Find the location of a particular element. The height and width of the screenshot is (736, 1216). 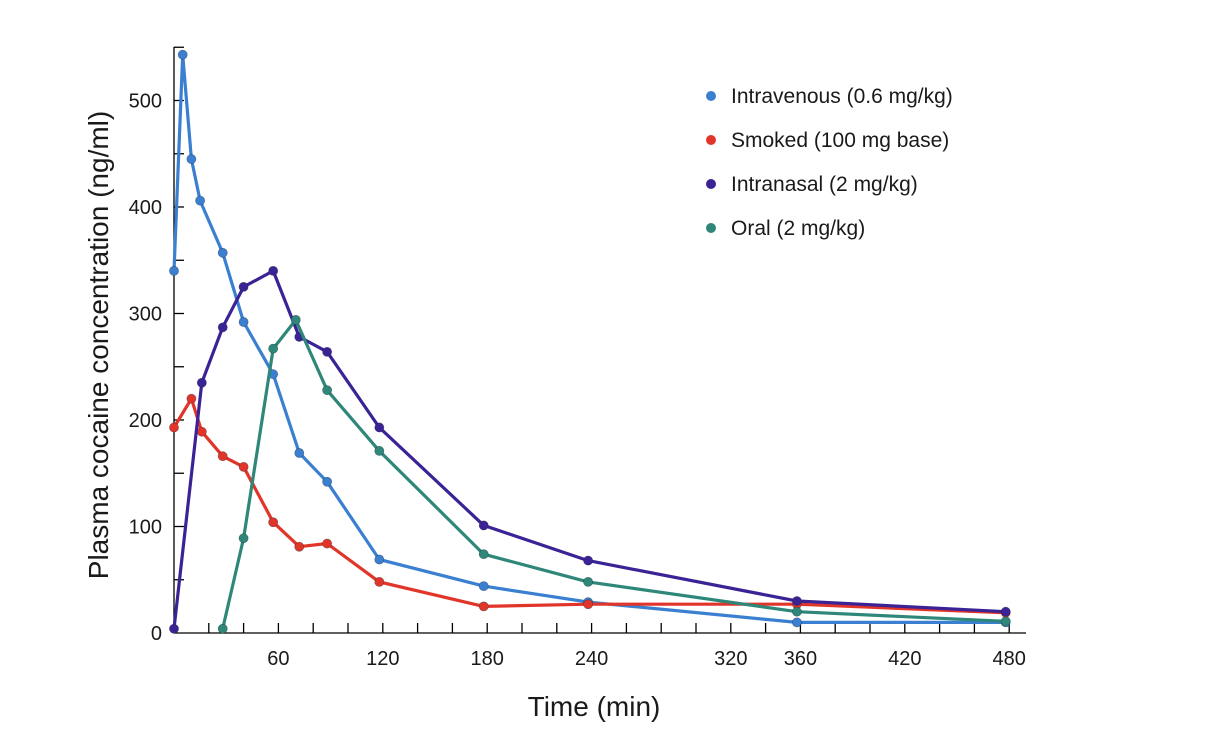

x-tick-label: 120 is located at coordinates (382, 659).